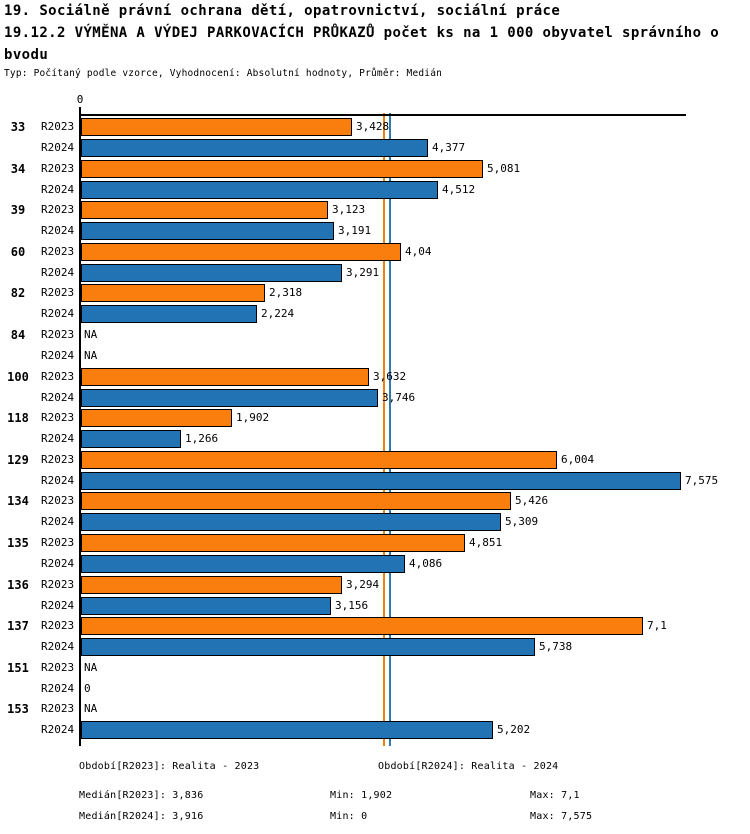 Image resolution: width=750 pixels, height=834 pixels. I want to click on category-label-33: 33, so click(18, 127).